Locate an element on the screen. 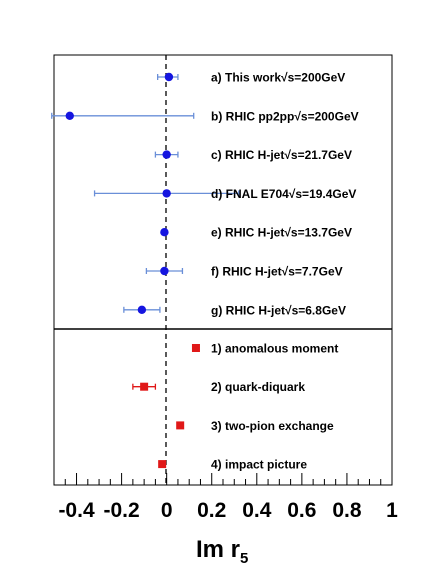  measurement-label: f) RHIC H-jet√s=7.7GeV is located at coordinates (277, 272).